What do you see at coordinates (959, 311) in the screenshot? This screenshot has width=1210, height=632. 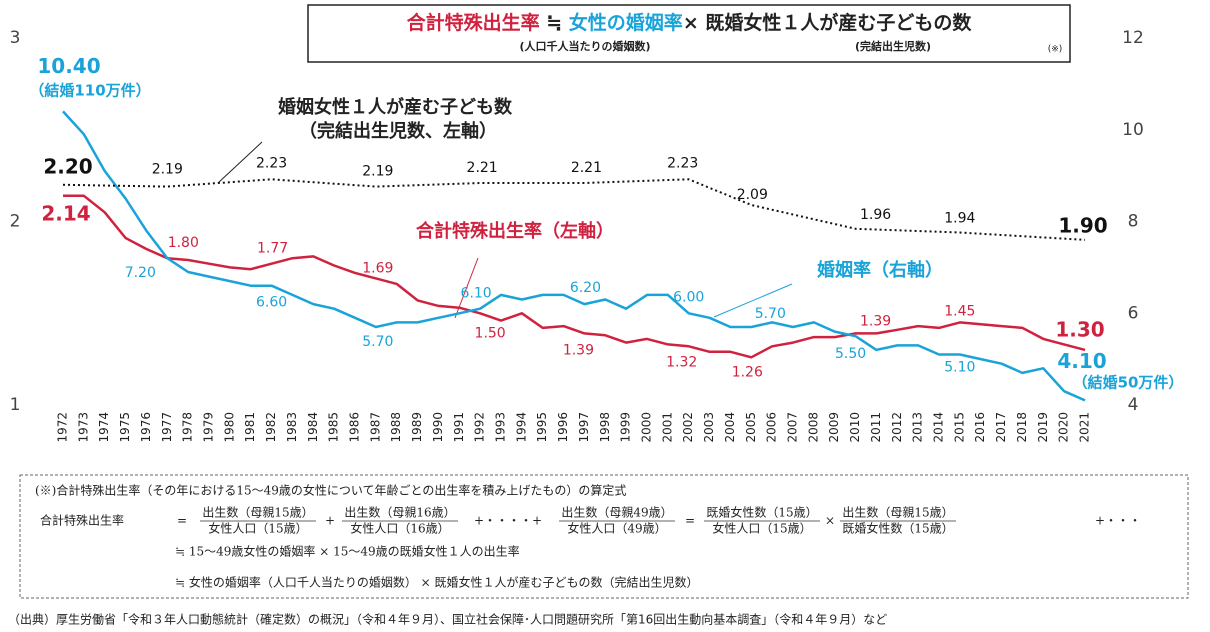 I see `data-label: 1.45` at bounding box center [959, 311].